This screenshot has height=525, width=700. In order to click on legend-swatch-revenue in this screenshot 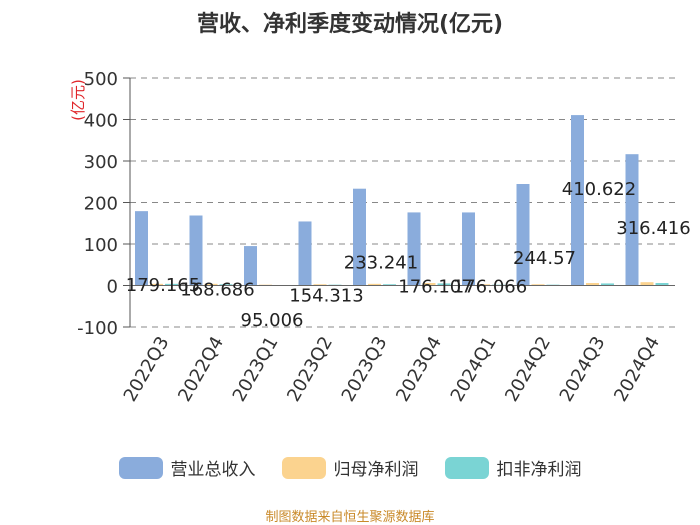, I will do `click(140, 467)`.